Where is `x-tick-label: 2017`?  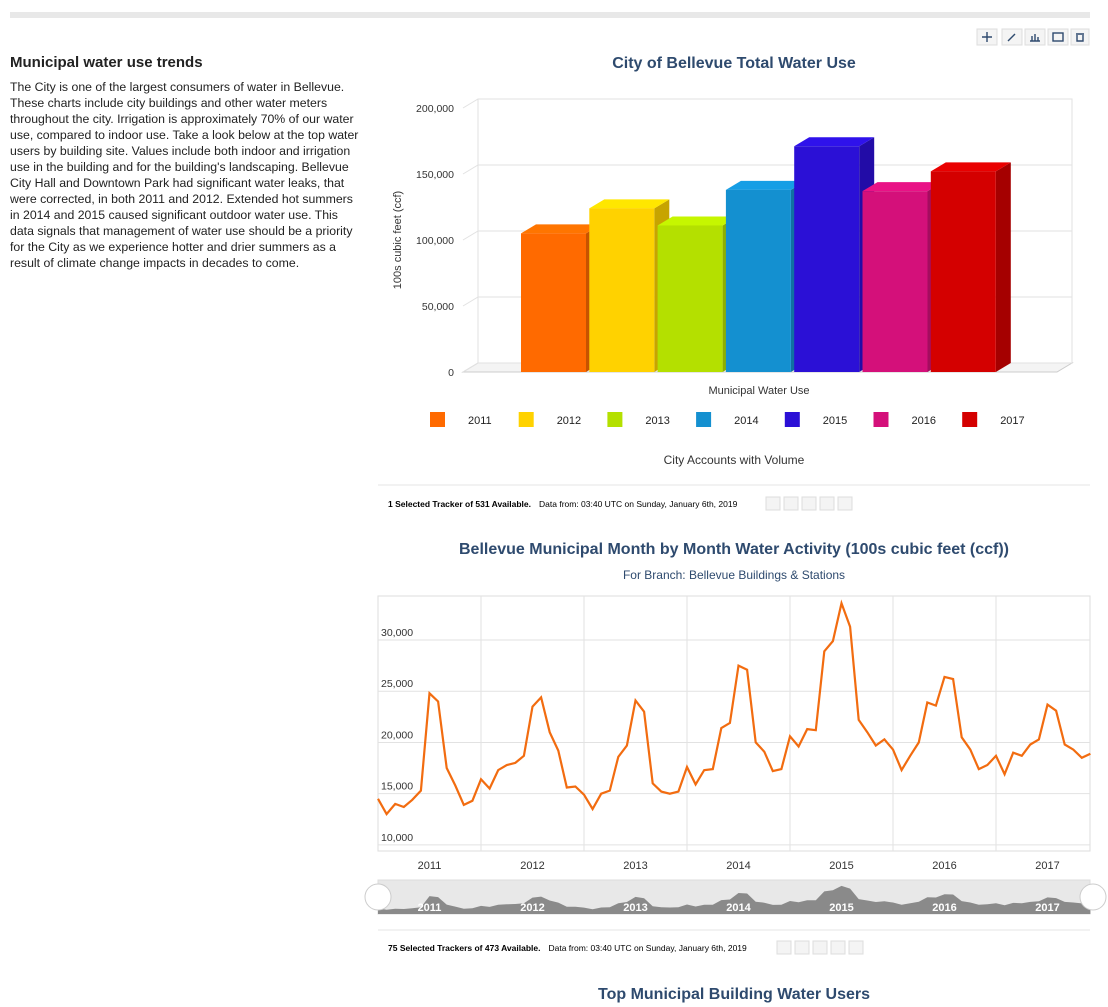 x-tick-label: 2017 is located at coordinates (1047, 866).